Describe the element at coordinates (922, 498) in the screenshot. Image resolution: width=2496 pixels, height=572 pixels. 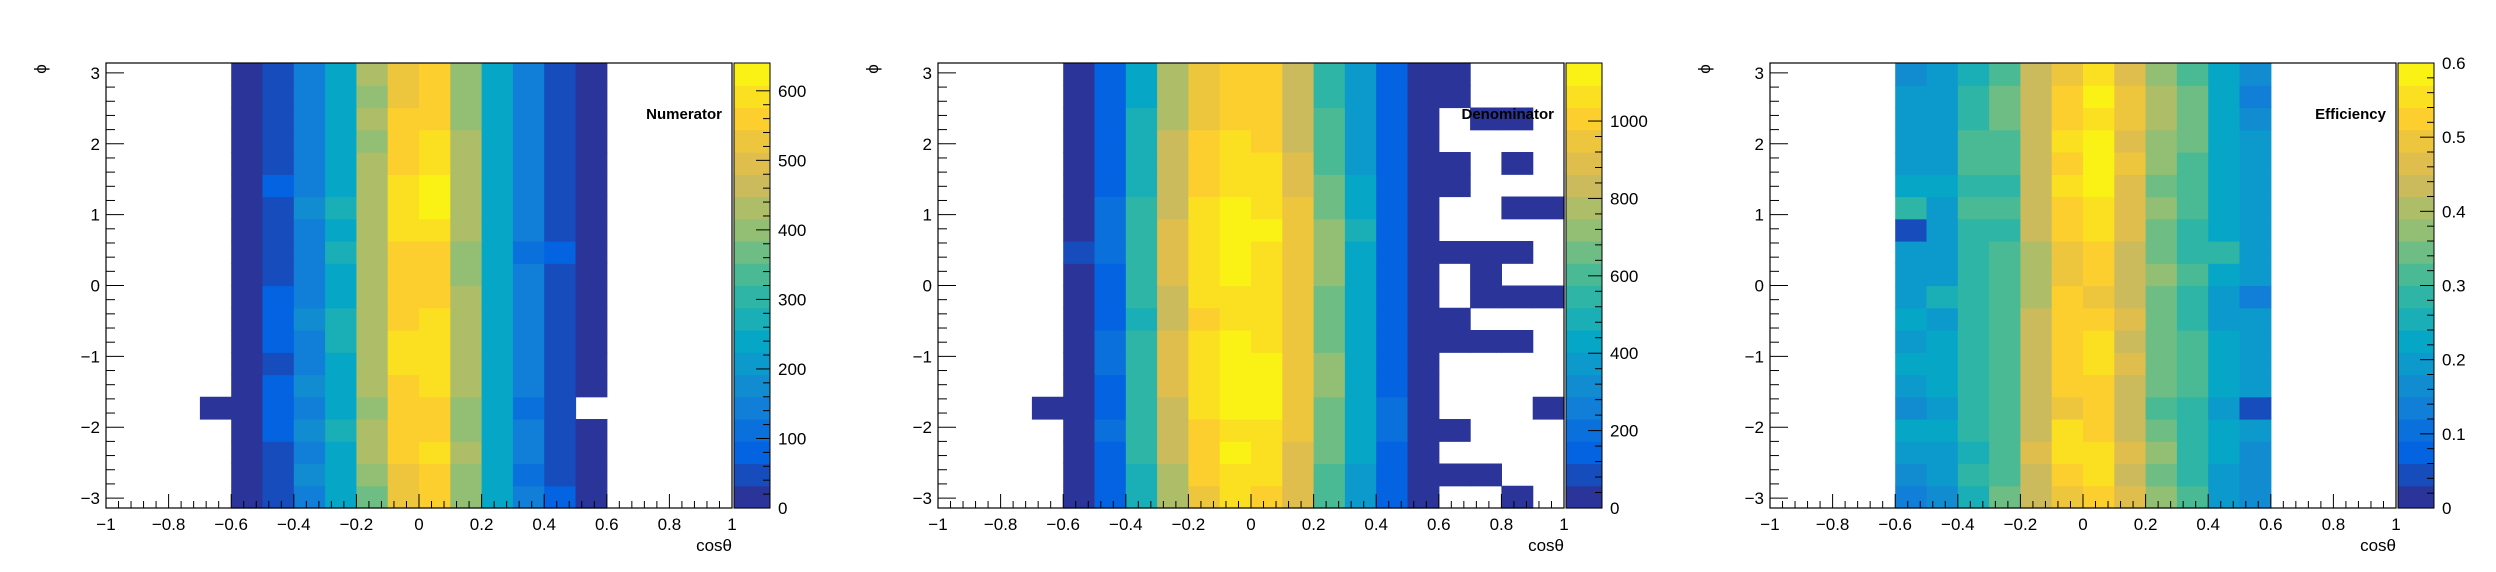
I see `y-tick-label: −3` at that location.